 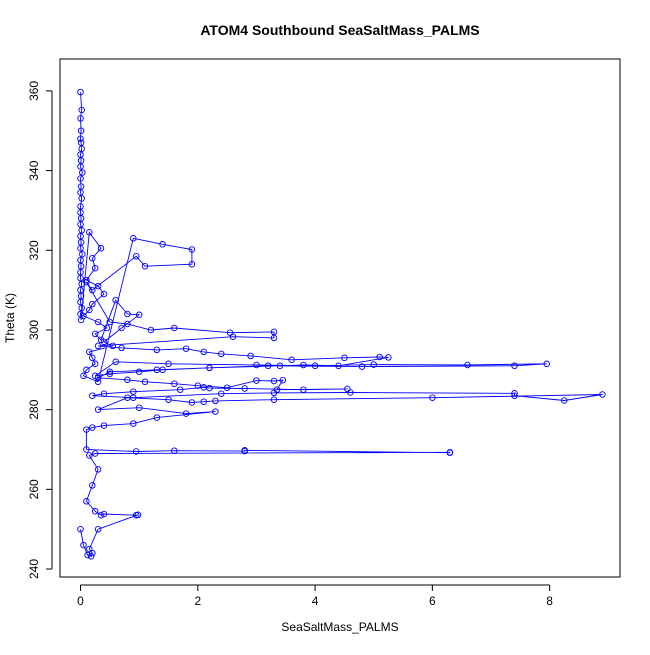 I want to click on y-tick-label: 300, so click(x=34, y=330).